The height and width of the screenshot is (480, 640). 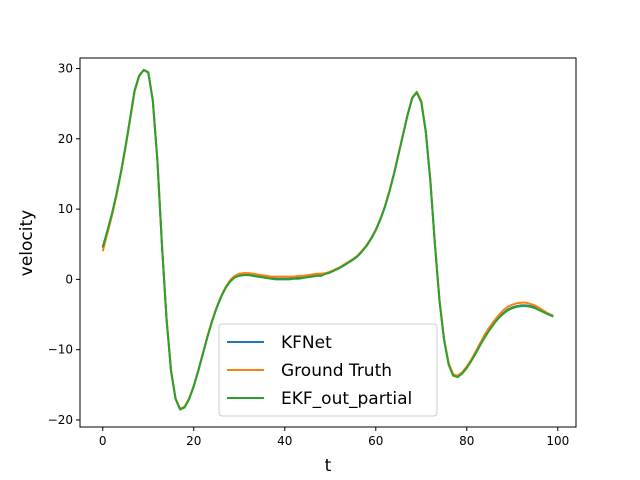 I want to click on x-tick-label: 100, so click(x=557, y=441).